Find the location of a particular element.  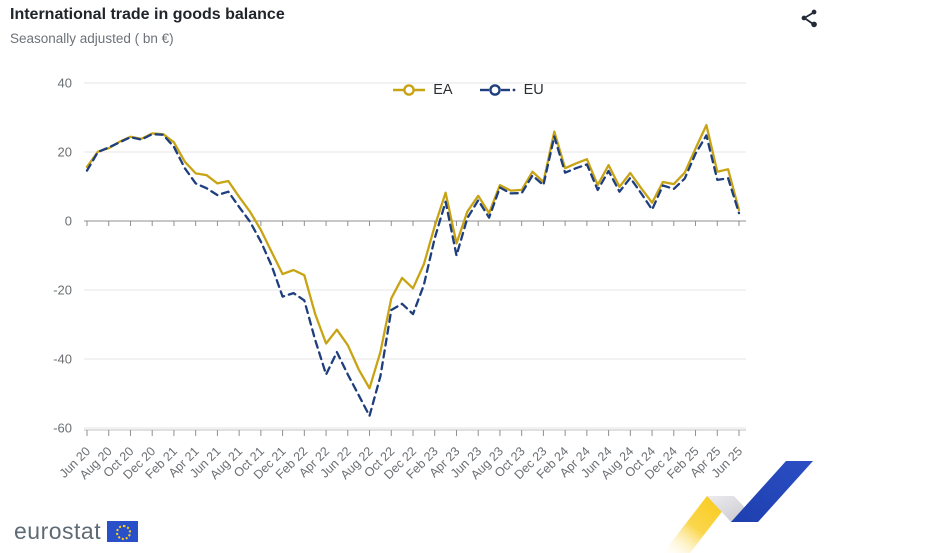

y-axis-tick-label: 0 is located at coordinates (68, 221).